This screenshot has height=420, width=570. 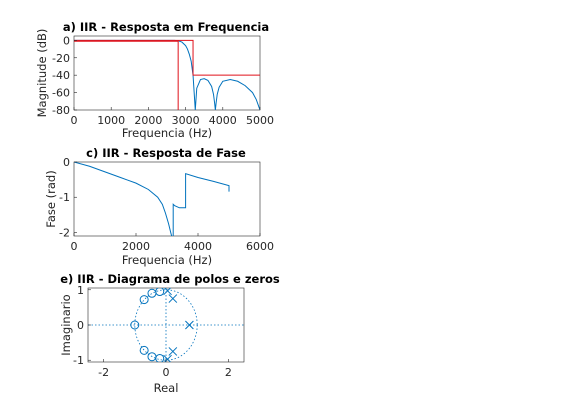 What do you see at coordinates (166, 388) in the screenshot?
I see `pole-zero-x-axis-label: Real` at bounding box center [166, 388].